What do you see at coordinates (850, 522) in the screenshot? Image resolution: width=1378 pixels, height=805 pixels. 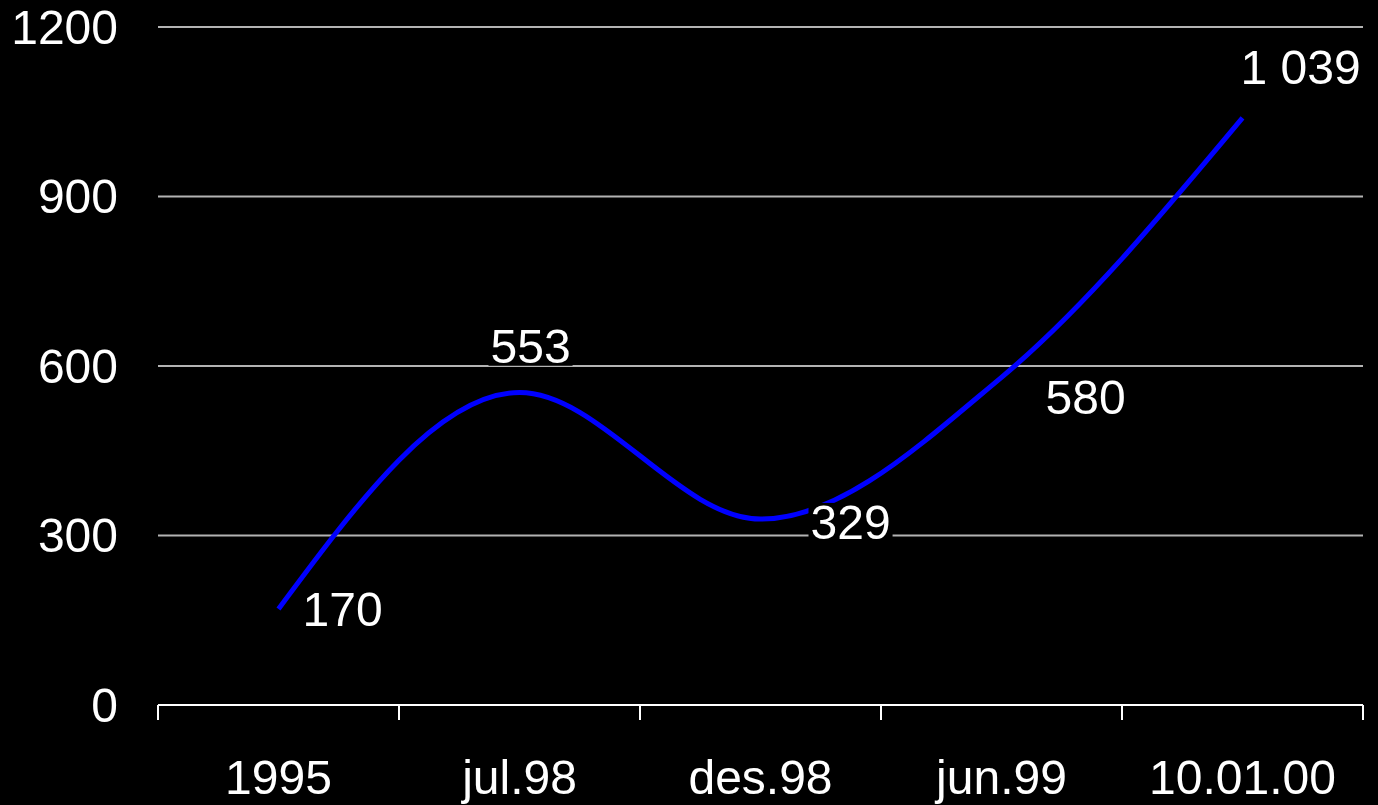 I see `data-label: 329` at bounding box center [850, 522].